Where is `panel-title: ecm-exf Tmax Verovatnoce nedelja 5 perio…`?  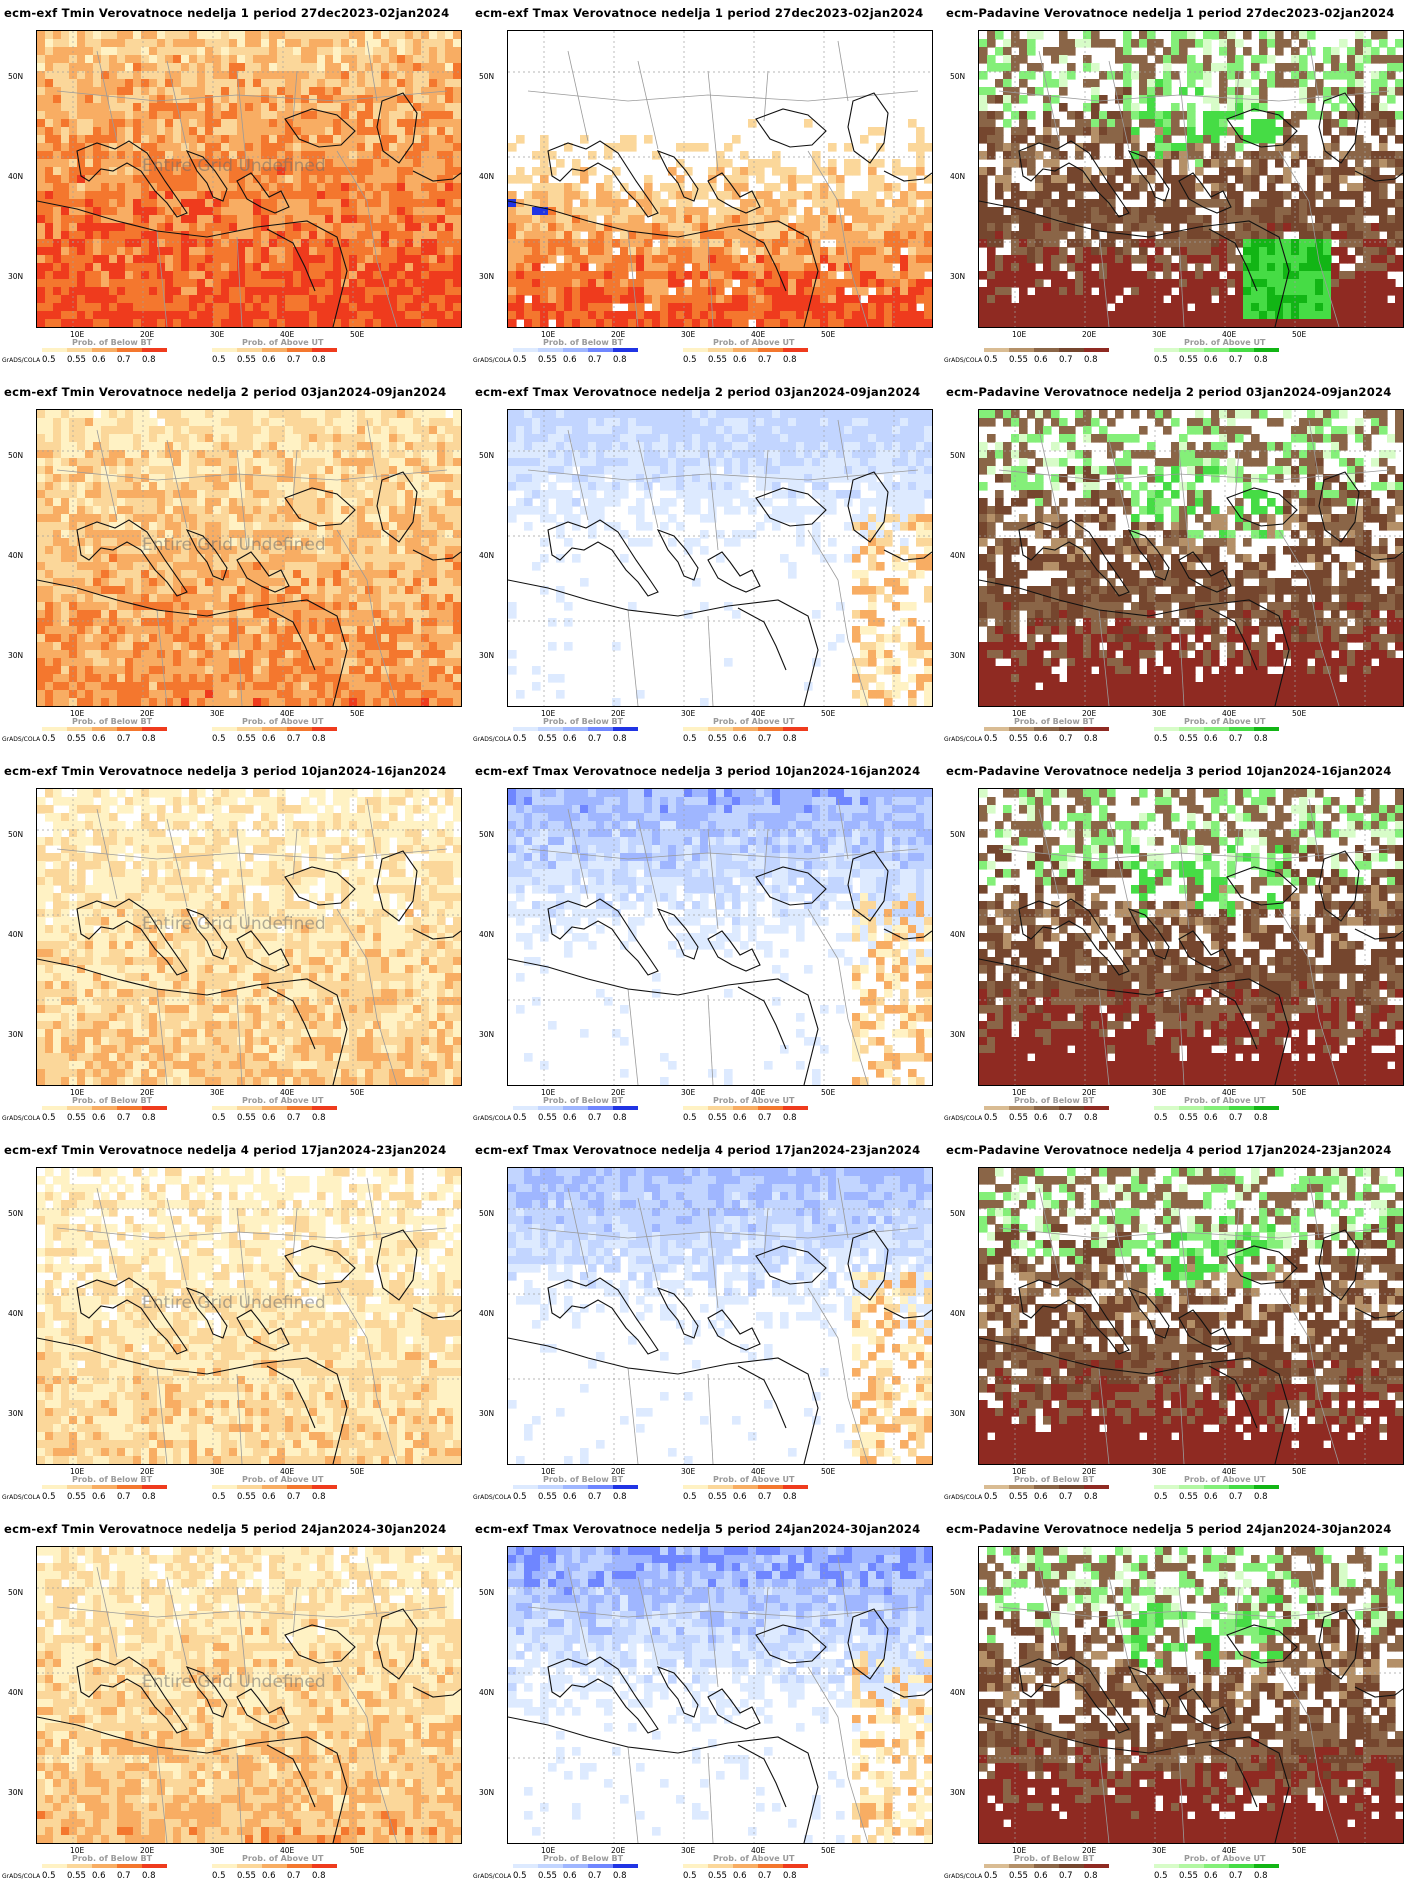
panel-title: ecm-exf Tmax Verovatnoce nedelja 5 perio… is located at coordinates (707, 1529).